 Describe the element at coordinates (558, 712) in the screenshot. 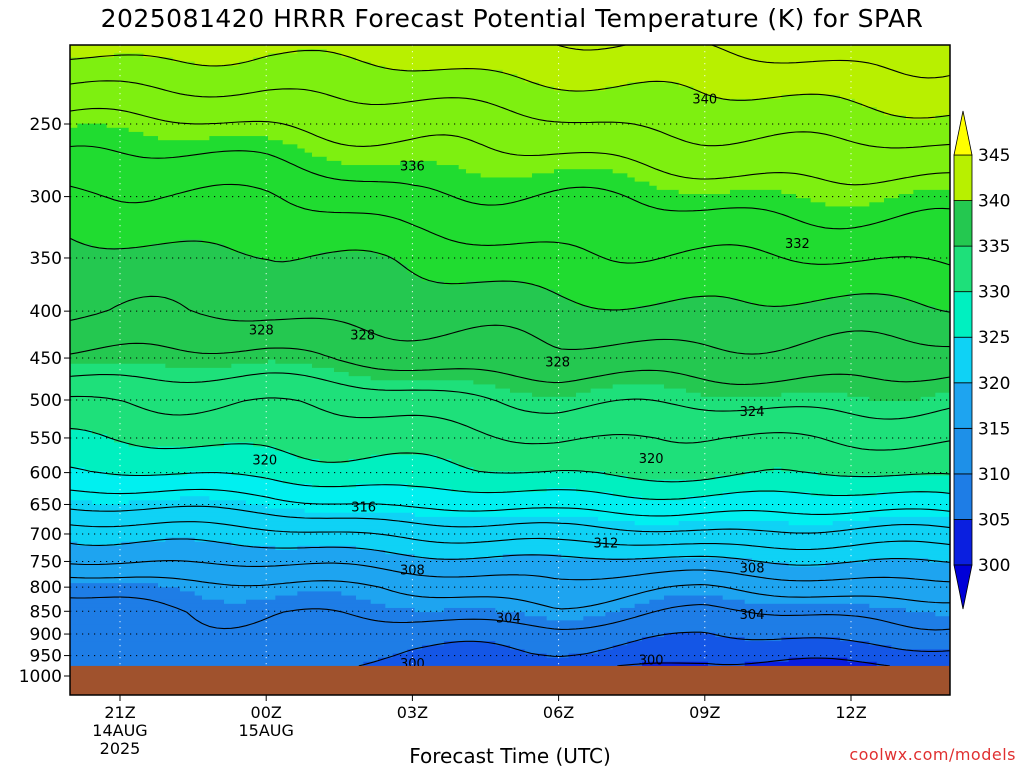

I see `x-tick-label: 06Z` at that location.